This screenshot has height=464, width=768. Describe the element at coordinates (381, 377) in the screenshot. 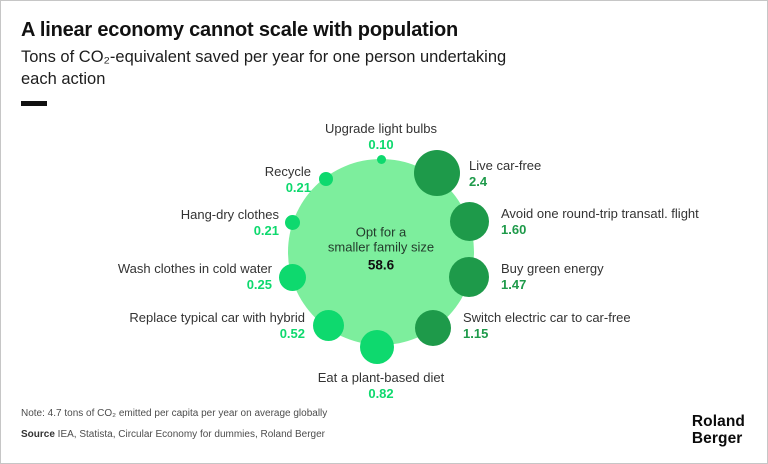

I see `bubble-label-text: Eat a plant-based diet` at that location.